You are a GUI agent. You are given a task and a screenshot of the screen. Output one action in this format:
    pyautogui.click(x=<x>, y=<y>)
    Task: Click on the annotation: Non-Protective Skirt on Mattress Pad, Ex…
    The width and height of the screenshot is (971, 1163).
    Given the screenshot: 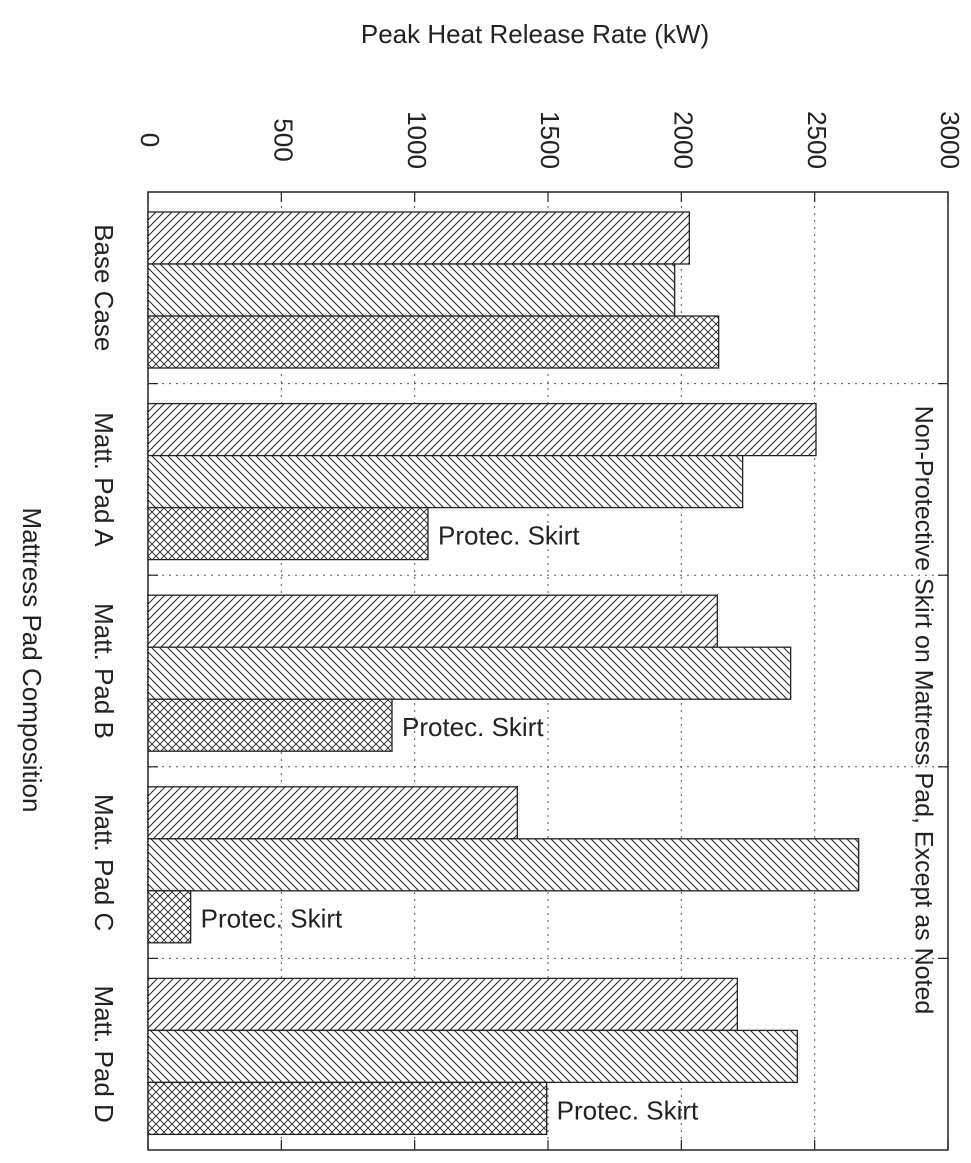 What is the action you would take?
    pyautogui.click(x=923, y=710)
    